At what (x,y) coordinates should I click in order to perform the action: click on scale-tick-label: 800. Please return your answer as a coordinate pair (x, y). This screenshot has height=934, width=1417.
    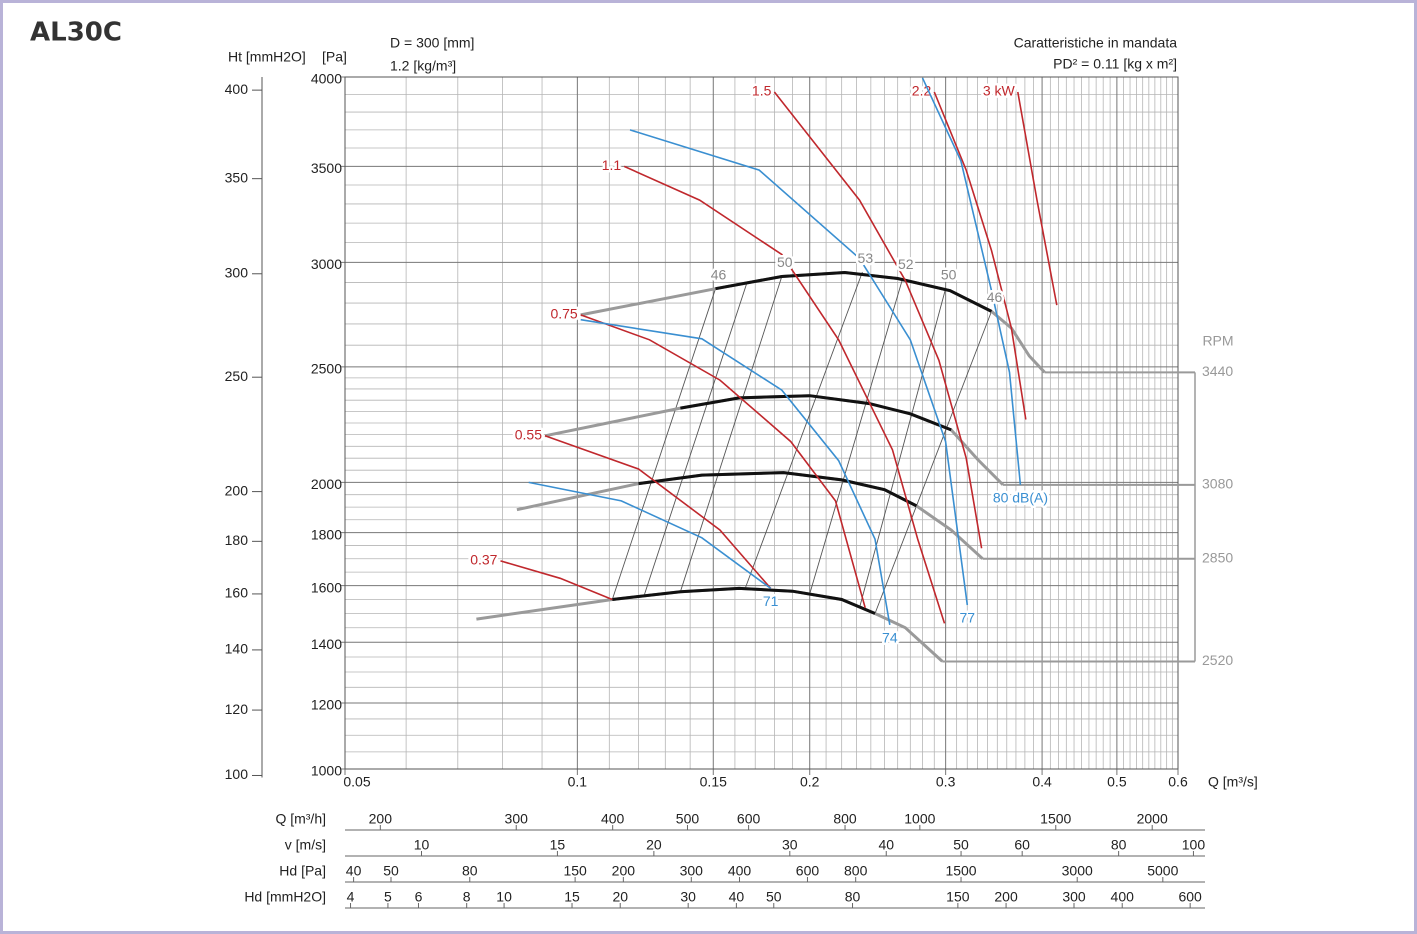
    Looking at the image, I should click on (856, 871).